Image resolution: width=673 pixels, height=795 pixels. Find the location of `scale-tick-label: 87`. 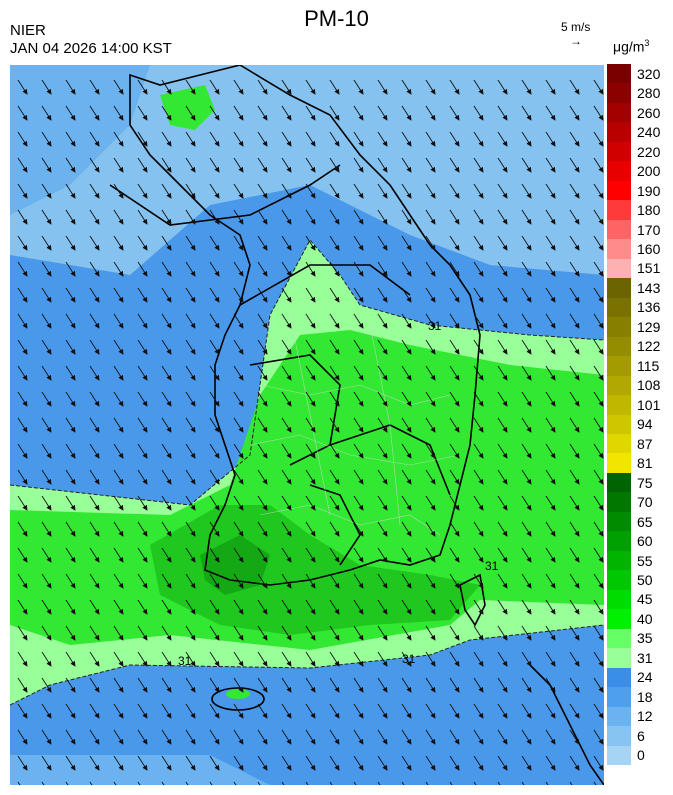

scale-tick-label: 87 is located at coordinates (645, 443).